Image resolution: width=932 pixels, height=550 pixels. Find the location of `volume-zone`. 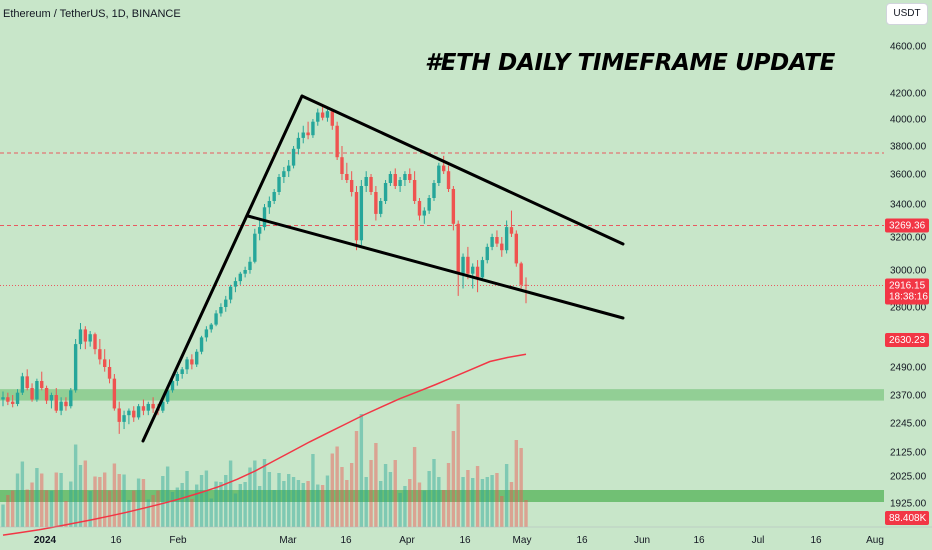

volume-zone is located at coordinates (442, 496).